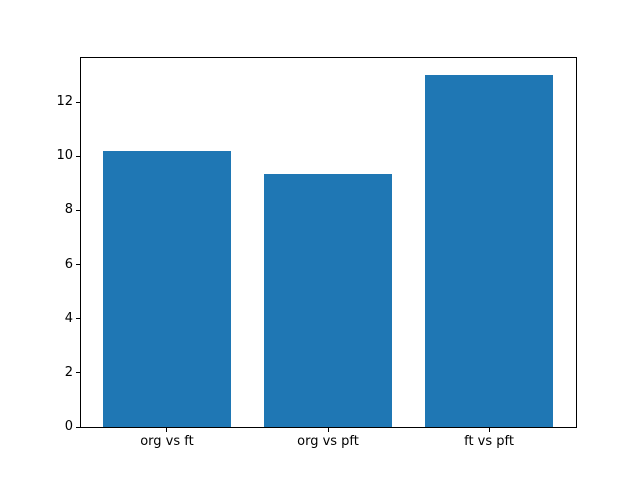 The image size is (640, 480). I want to click on x-tick-label: ft vs pft, so click(489, 441).